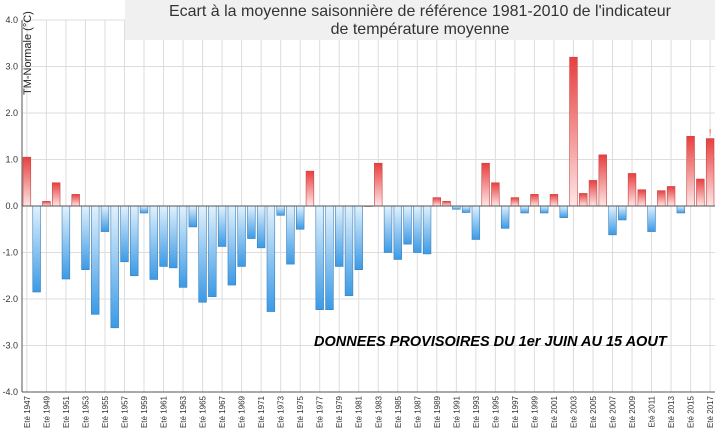 This screenshot has width=715, height=440. I want to click on y-tick-label: -3.0, so click(10, 346).